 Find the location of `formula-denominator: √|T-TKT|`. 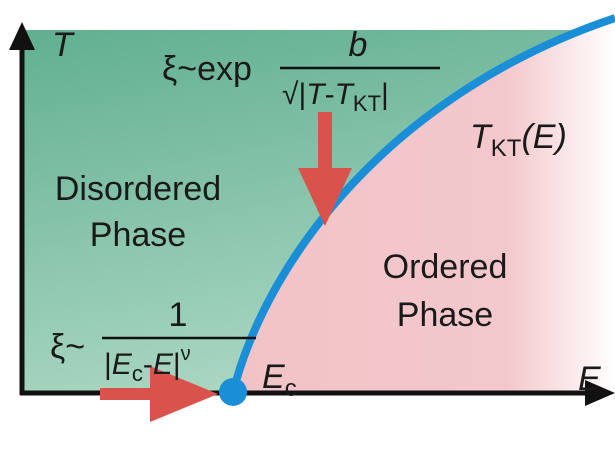

formula-denominator: √|T-TKT| is located at coordinates (335, 97).